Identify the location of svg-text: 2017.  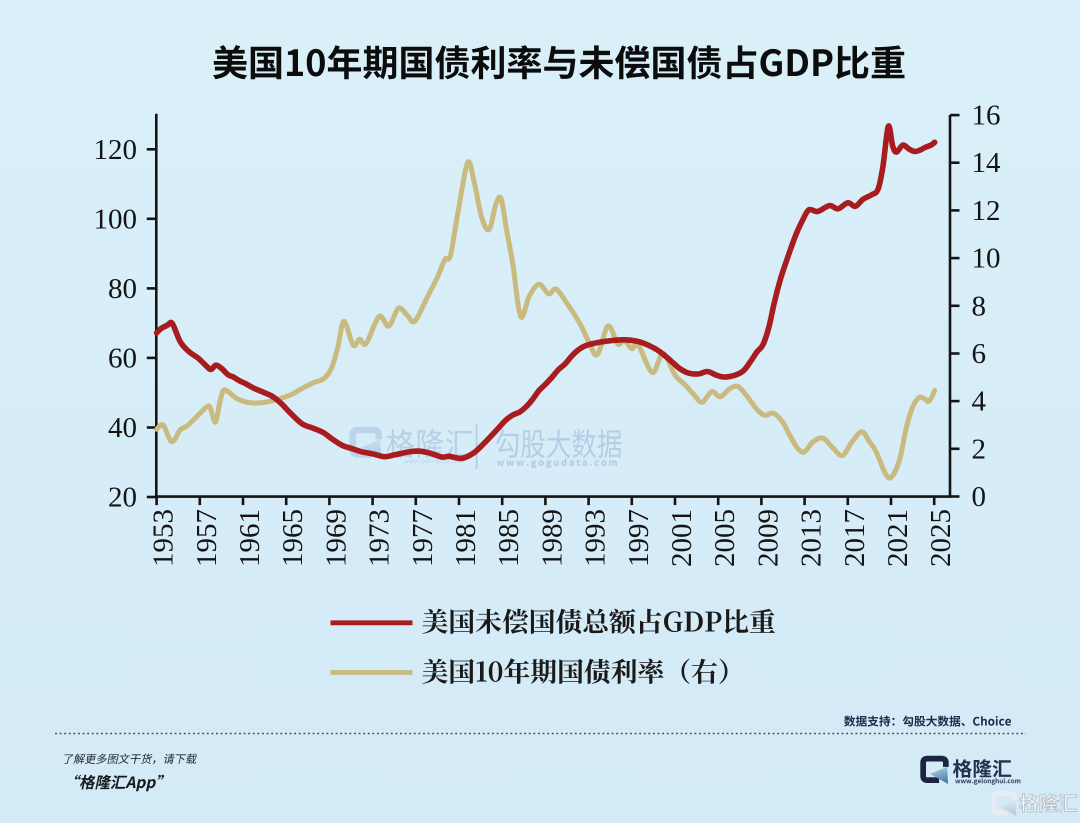
(855, 538).